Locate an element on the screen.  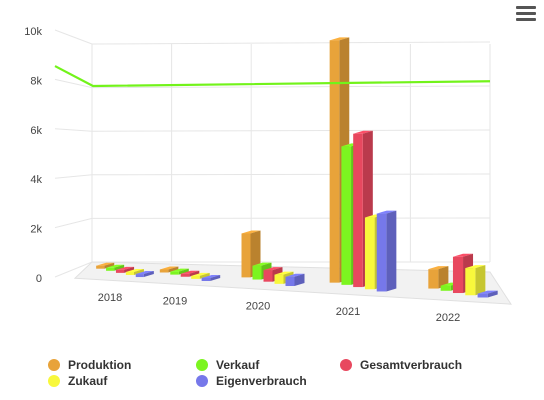
bar-eigenverbrauch-2022 is located at coordinates (487, 294).